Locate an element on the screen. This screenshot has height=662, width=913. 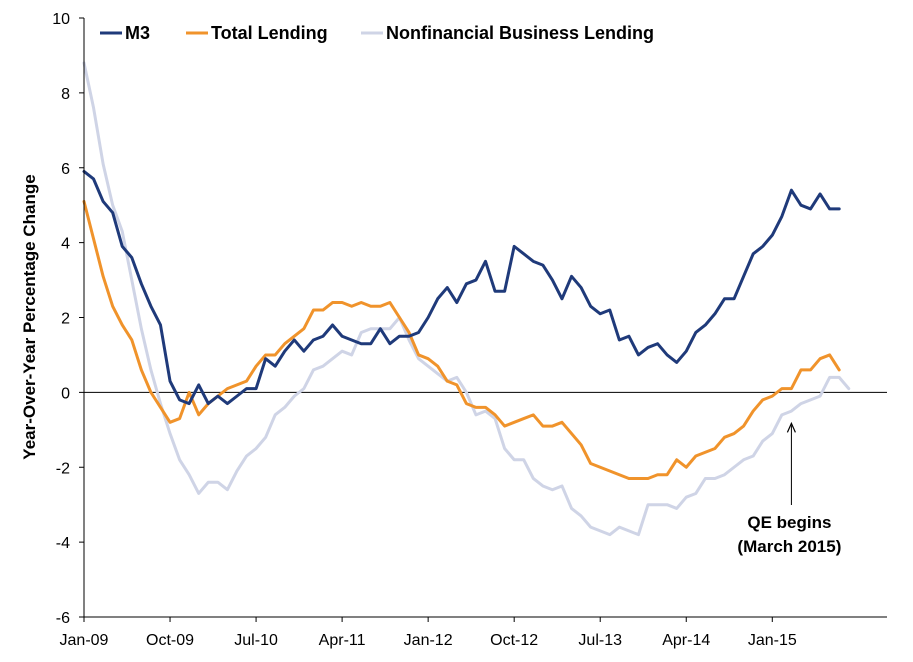
annotation-text: QE begins is located at coordinates (789, 522).